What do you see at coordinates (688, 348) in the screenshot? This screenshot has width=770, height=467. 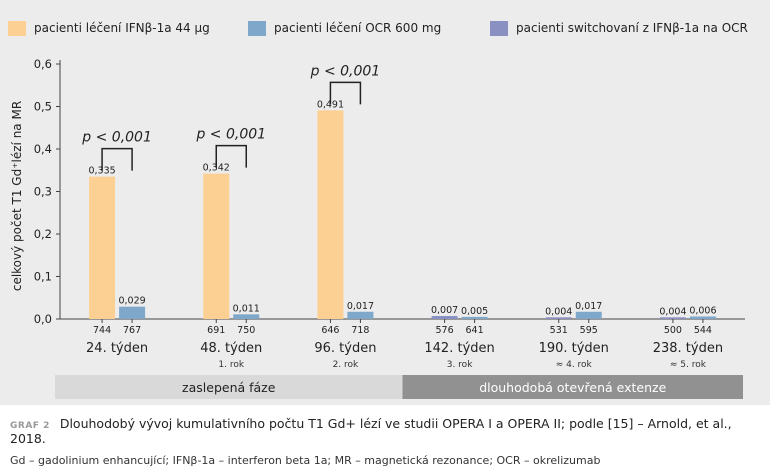 I see `x-category-label: 238. týden` at bounding box center [688, 348].